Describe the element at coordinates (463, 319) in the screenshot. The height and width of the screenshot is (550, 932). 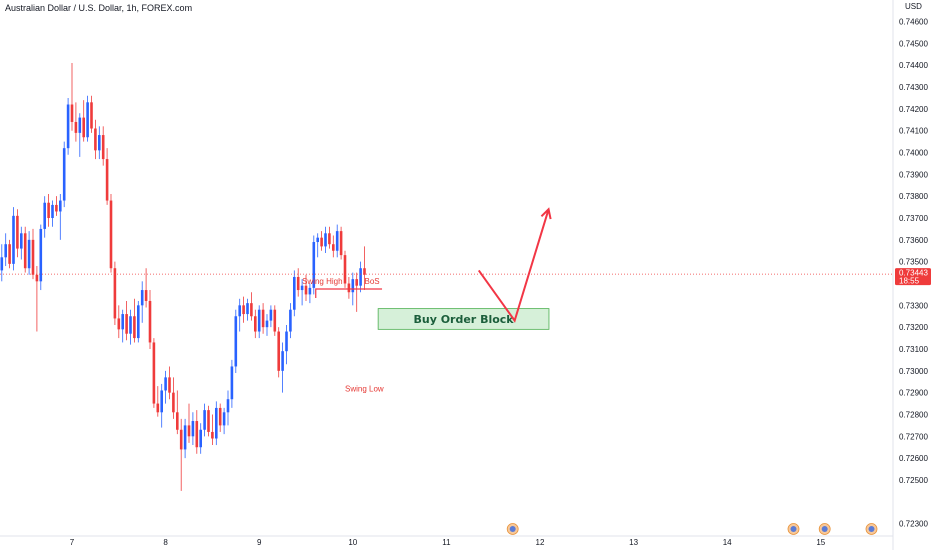
I see `buy-order-block` at that location.